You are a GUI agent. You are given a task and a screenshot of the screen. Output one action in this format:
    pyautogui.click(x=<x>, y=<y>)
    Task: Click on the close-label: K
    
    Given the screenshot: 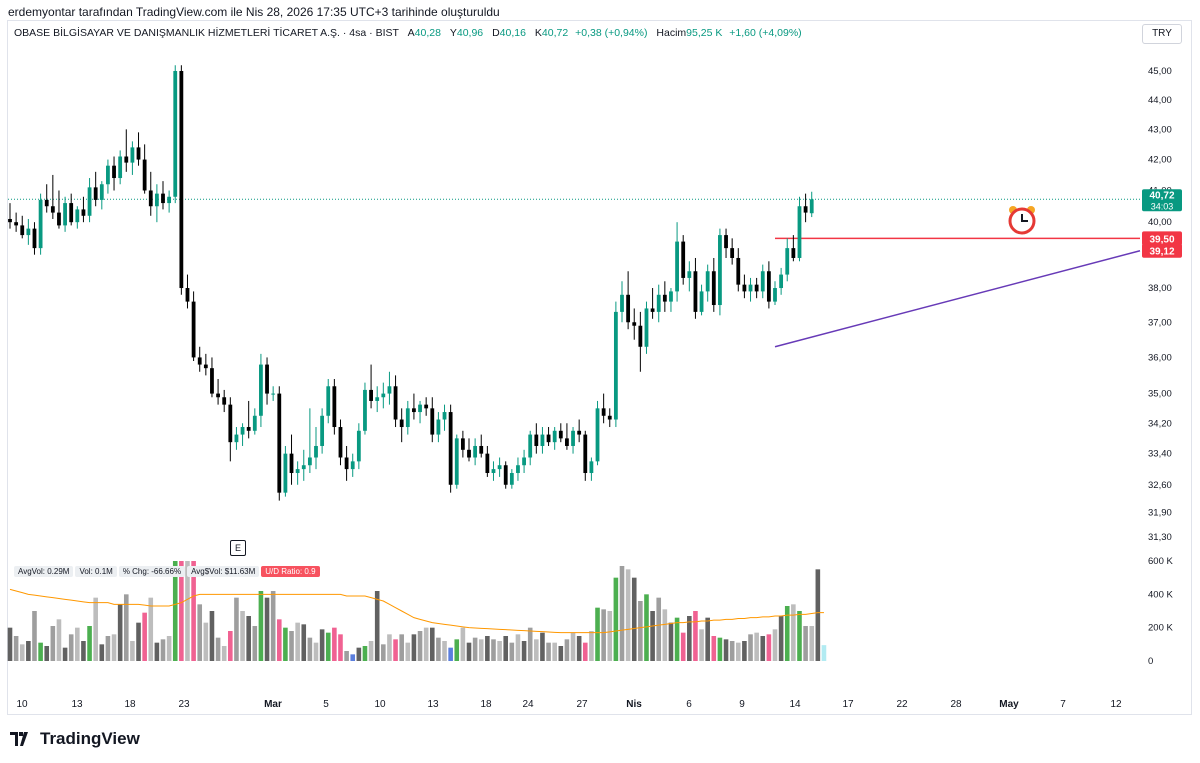 What is the action you would take?
    pyautogui.click(x=538, y=33)
    